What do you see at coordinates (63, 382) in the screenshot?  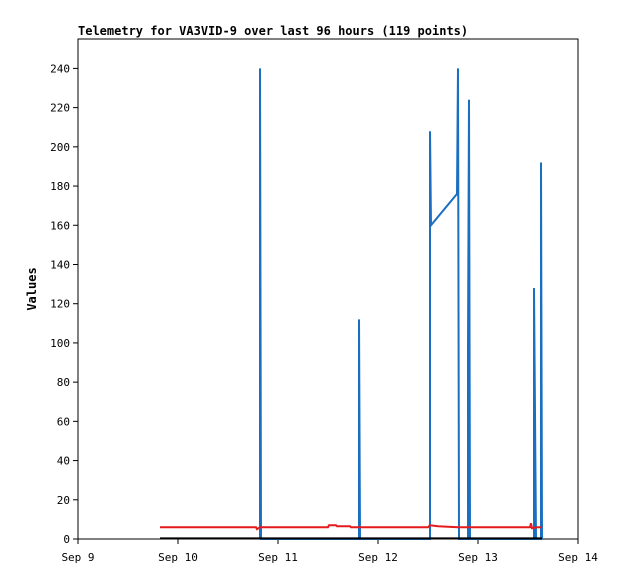 I see `y-tick-label: 80` at bounding box center [63, 382].